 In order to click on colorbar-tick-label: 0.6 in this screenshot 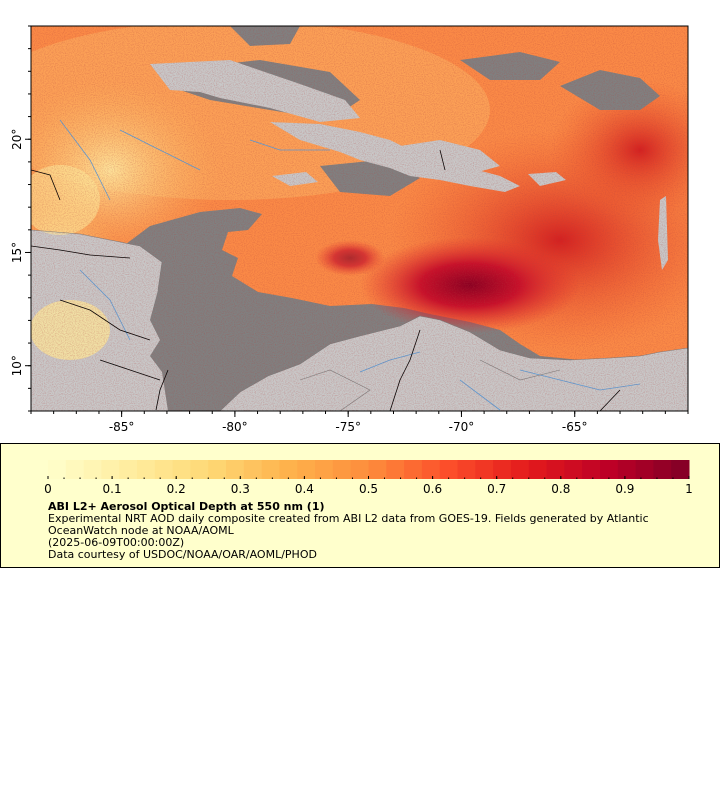, I will do `click(432, 489)`.